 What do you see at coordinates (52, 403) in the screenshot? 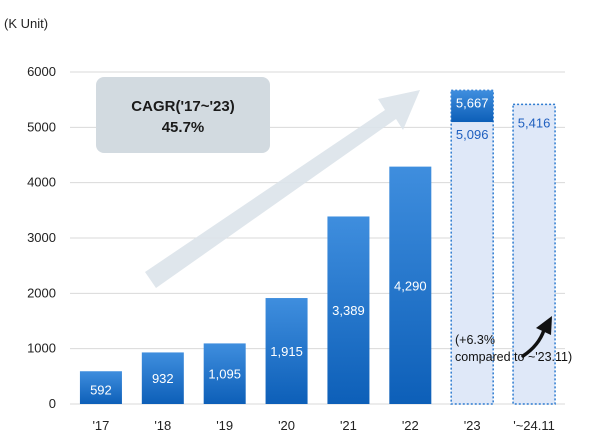
I see `y-tick-label: 0` at bounding box center [52, 403].